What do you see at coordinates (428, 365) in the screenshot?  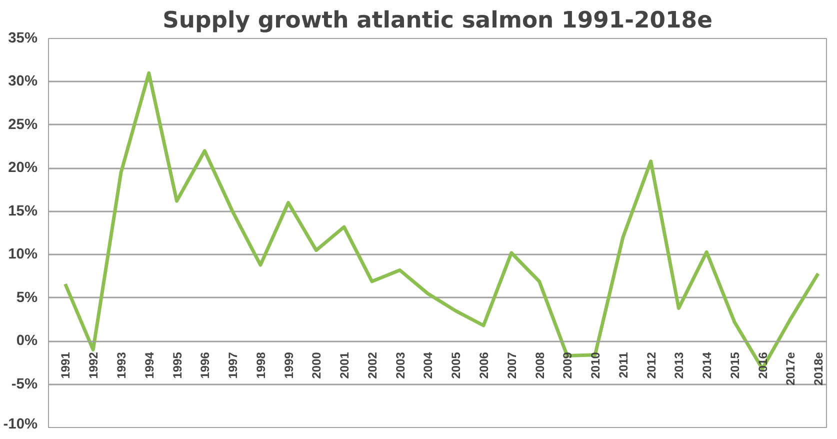 I see `x-tick-label: 2004` at bounding box center [428, 365].